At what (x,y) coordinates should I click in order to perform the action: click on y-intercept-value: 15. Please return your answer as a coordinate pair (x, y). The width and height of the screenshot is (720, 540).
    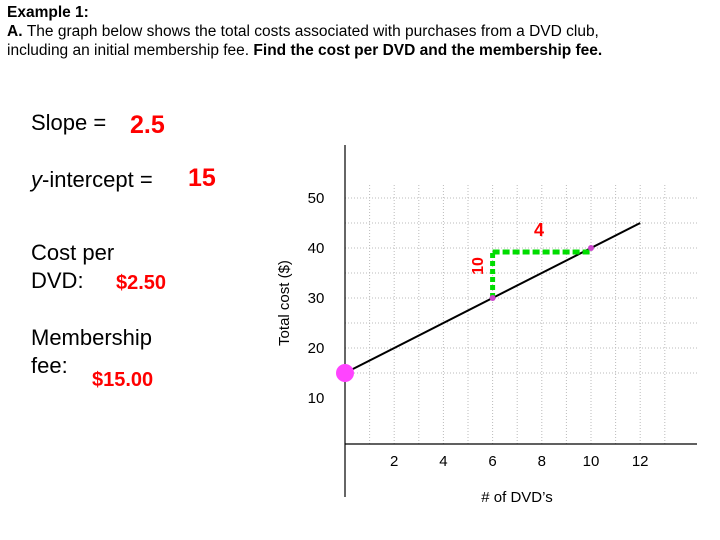
    Looking at the image, I should click on (202, 178).